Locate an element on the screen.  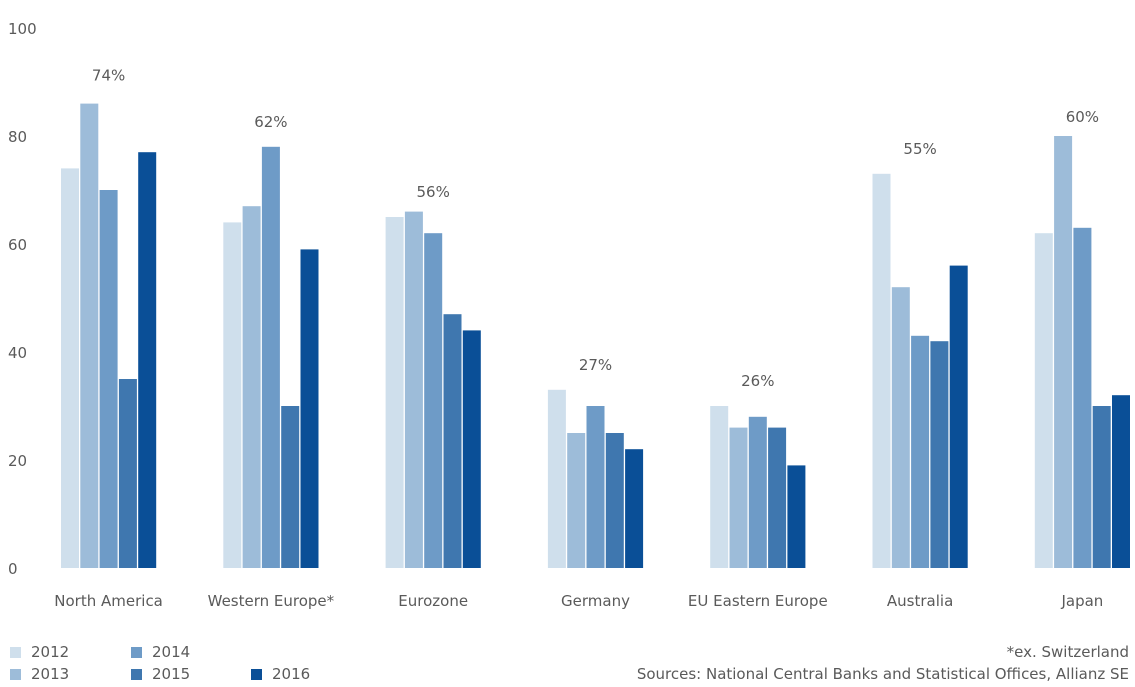
footnote: *ex. Switzerland is located at coordinates (1067, 652).